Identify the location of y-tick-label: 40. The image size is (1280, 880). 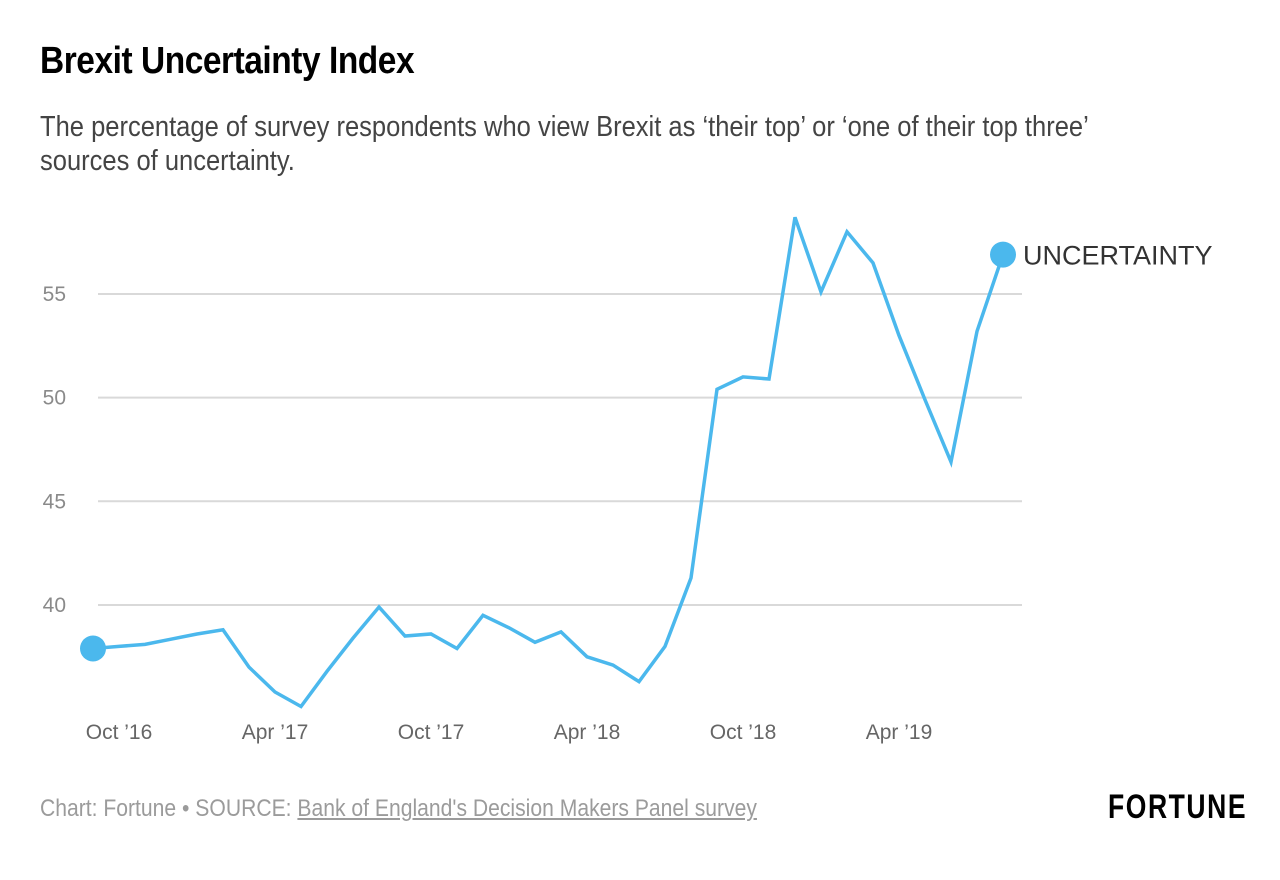
(54, 605).